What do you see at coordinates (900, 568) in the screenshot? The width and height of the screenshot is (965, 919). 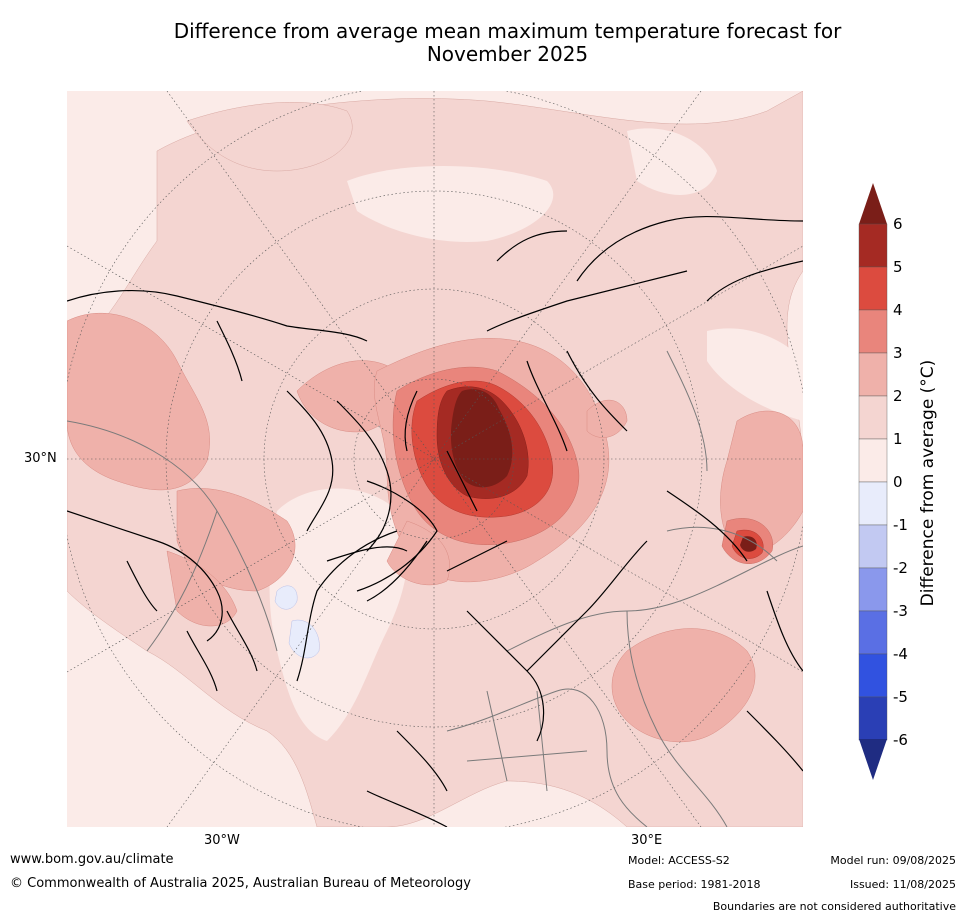 I see `colorbar-tick-label: -2` at bounding box center [900, 568].